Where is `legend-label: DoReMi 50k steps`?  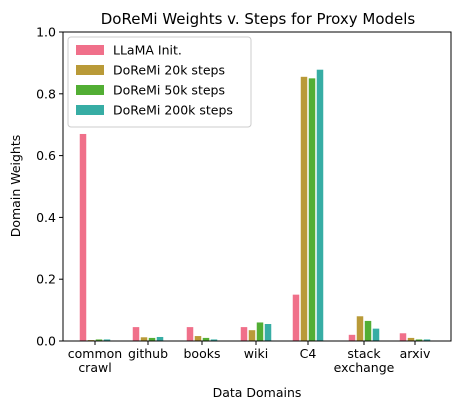
legend-label: DoReMi 50k steps is located at coordinates (169, 90).